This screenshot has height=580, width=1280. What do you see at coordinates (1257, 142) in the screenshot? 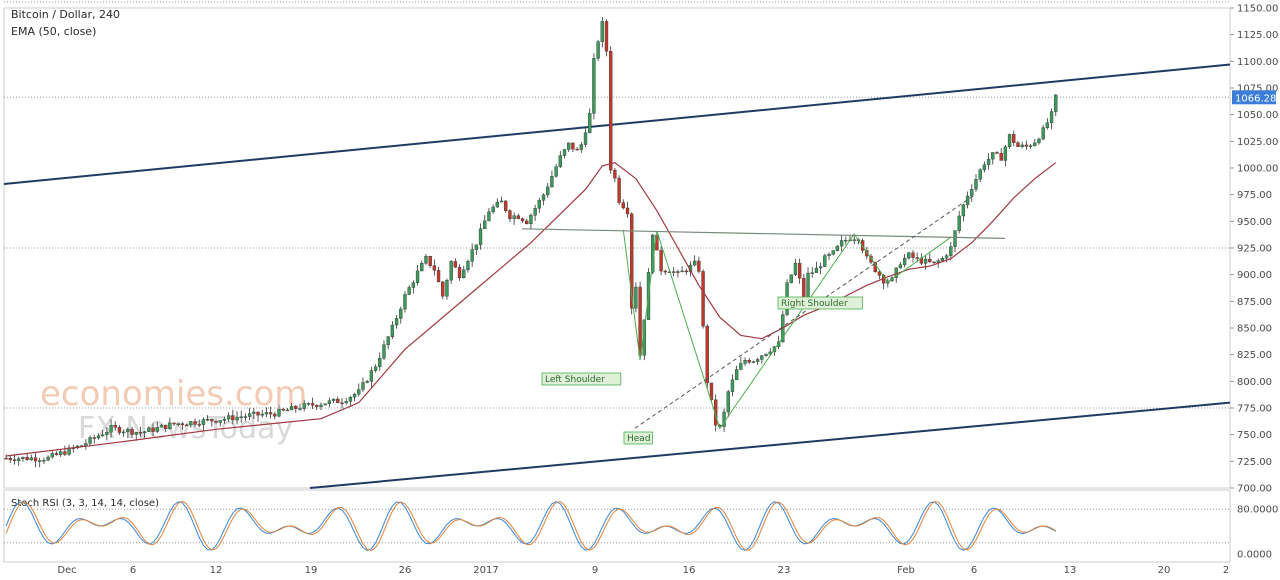
I see `y-tick-label: 1025.00` at bounding box center [1257, 142].